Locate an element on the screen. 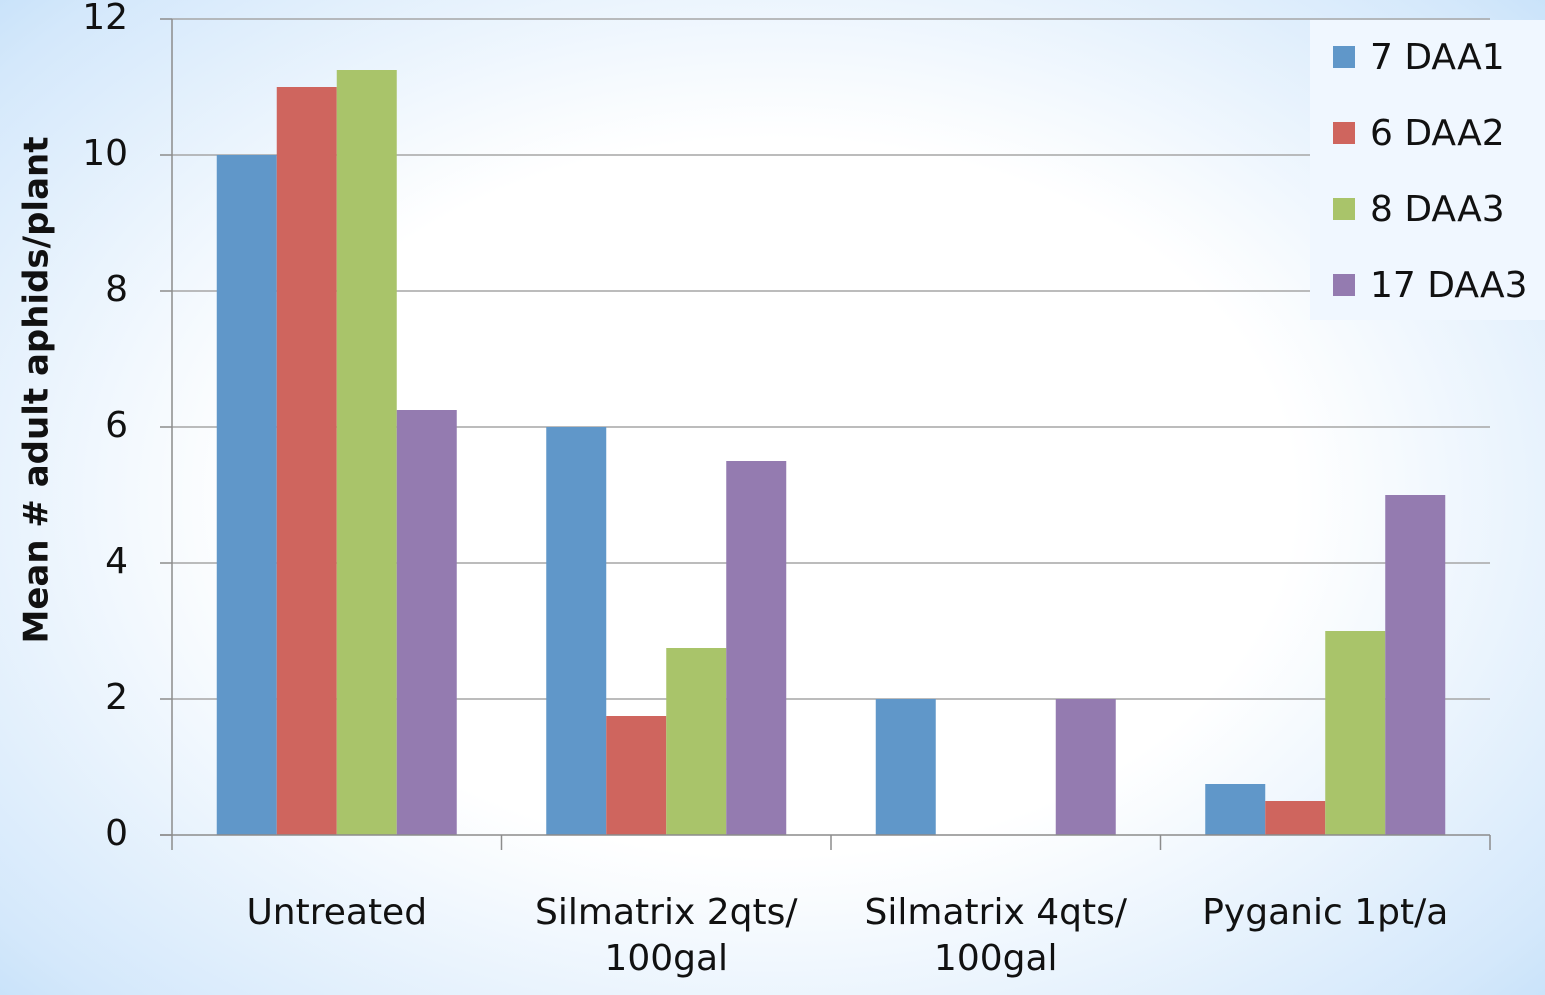  y-tick-label: 12 is located at coordinates (105, 19).